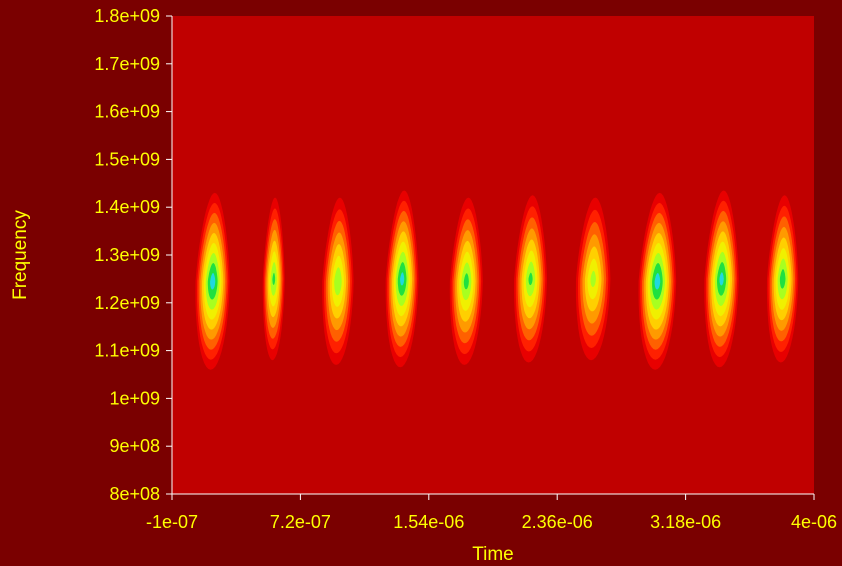 The width and height of the screenshot is (842, 566). I want to click on y-tick-label: 1.4e+09, so click(127, 207).